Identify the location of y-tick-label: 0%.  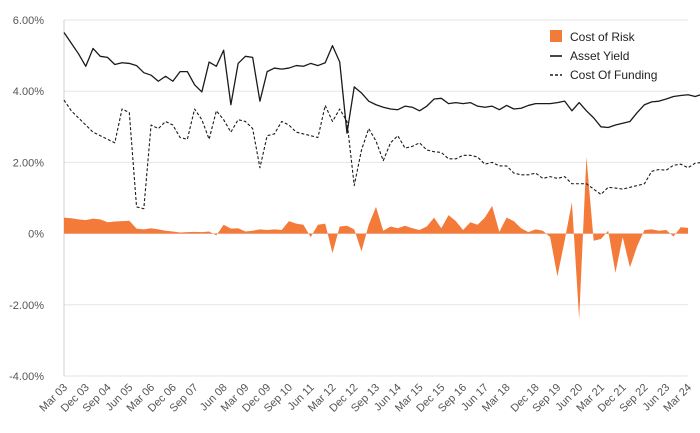
(36, 235).